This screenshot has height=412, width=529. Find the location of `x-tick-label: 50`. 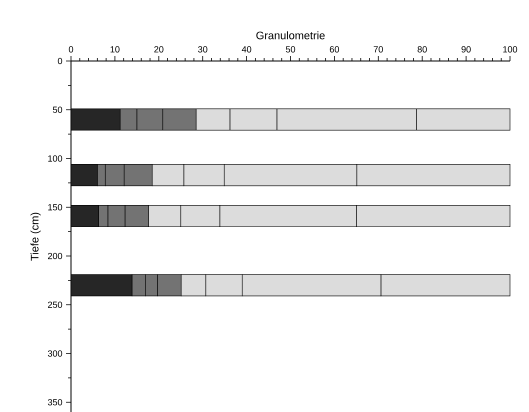

x-tick-label: 50 is located at coordinates (291, 49).